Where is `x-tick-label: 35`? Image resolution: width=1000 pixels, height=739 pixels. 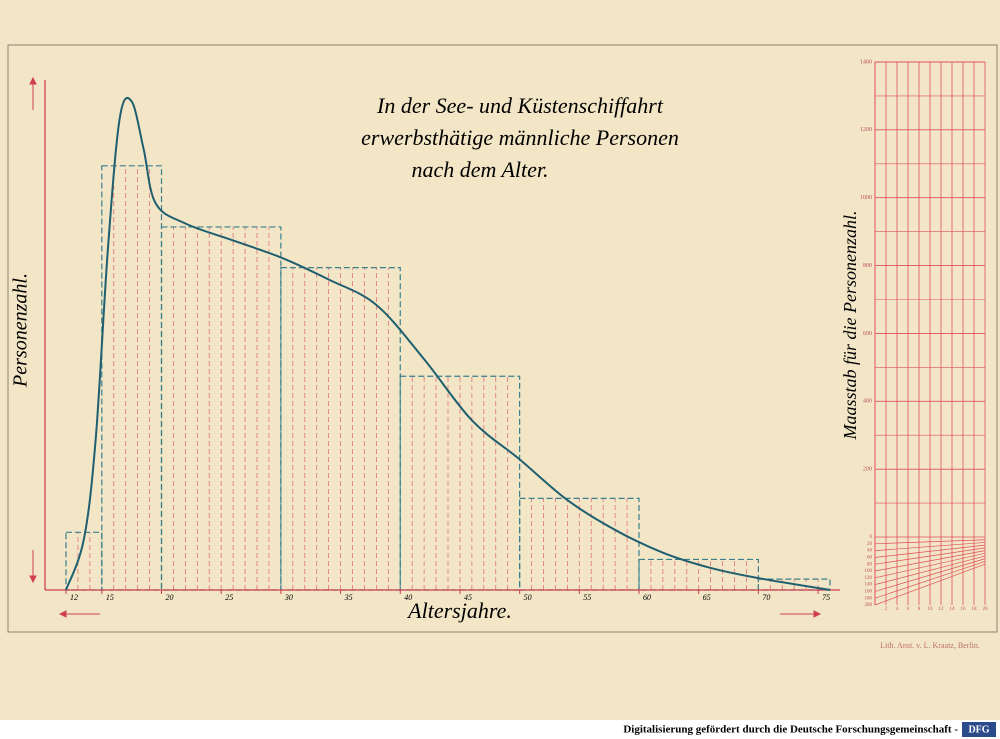
x-tick-label: 35 is located at coordinates (348, 597).